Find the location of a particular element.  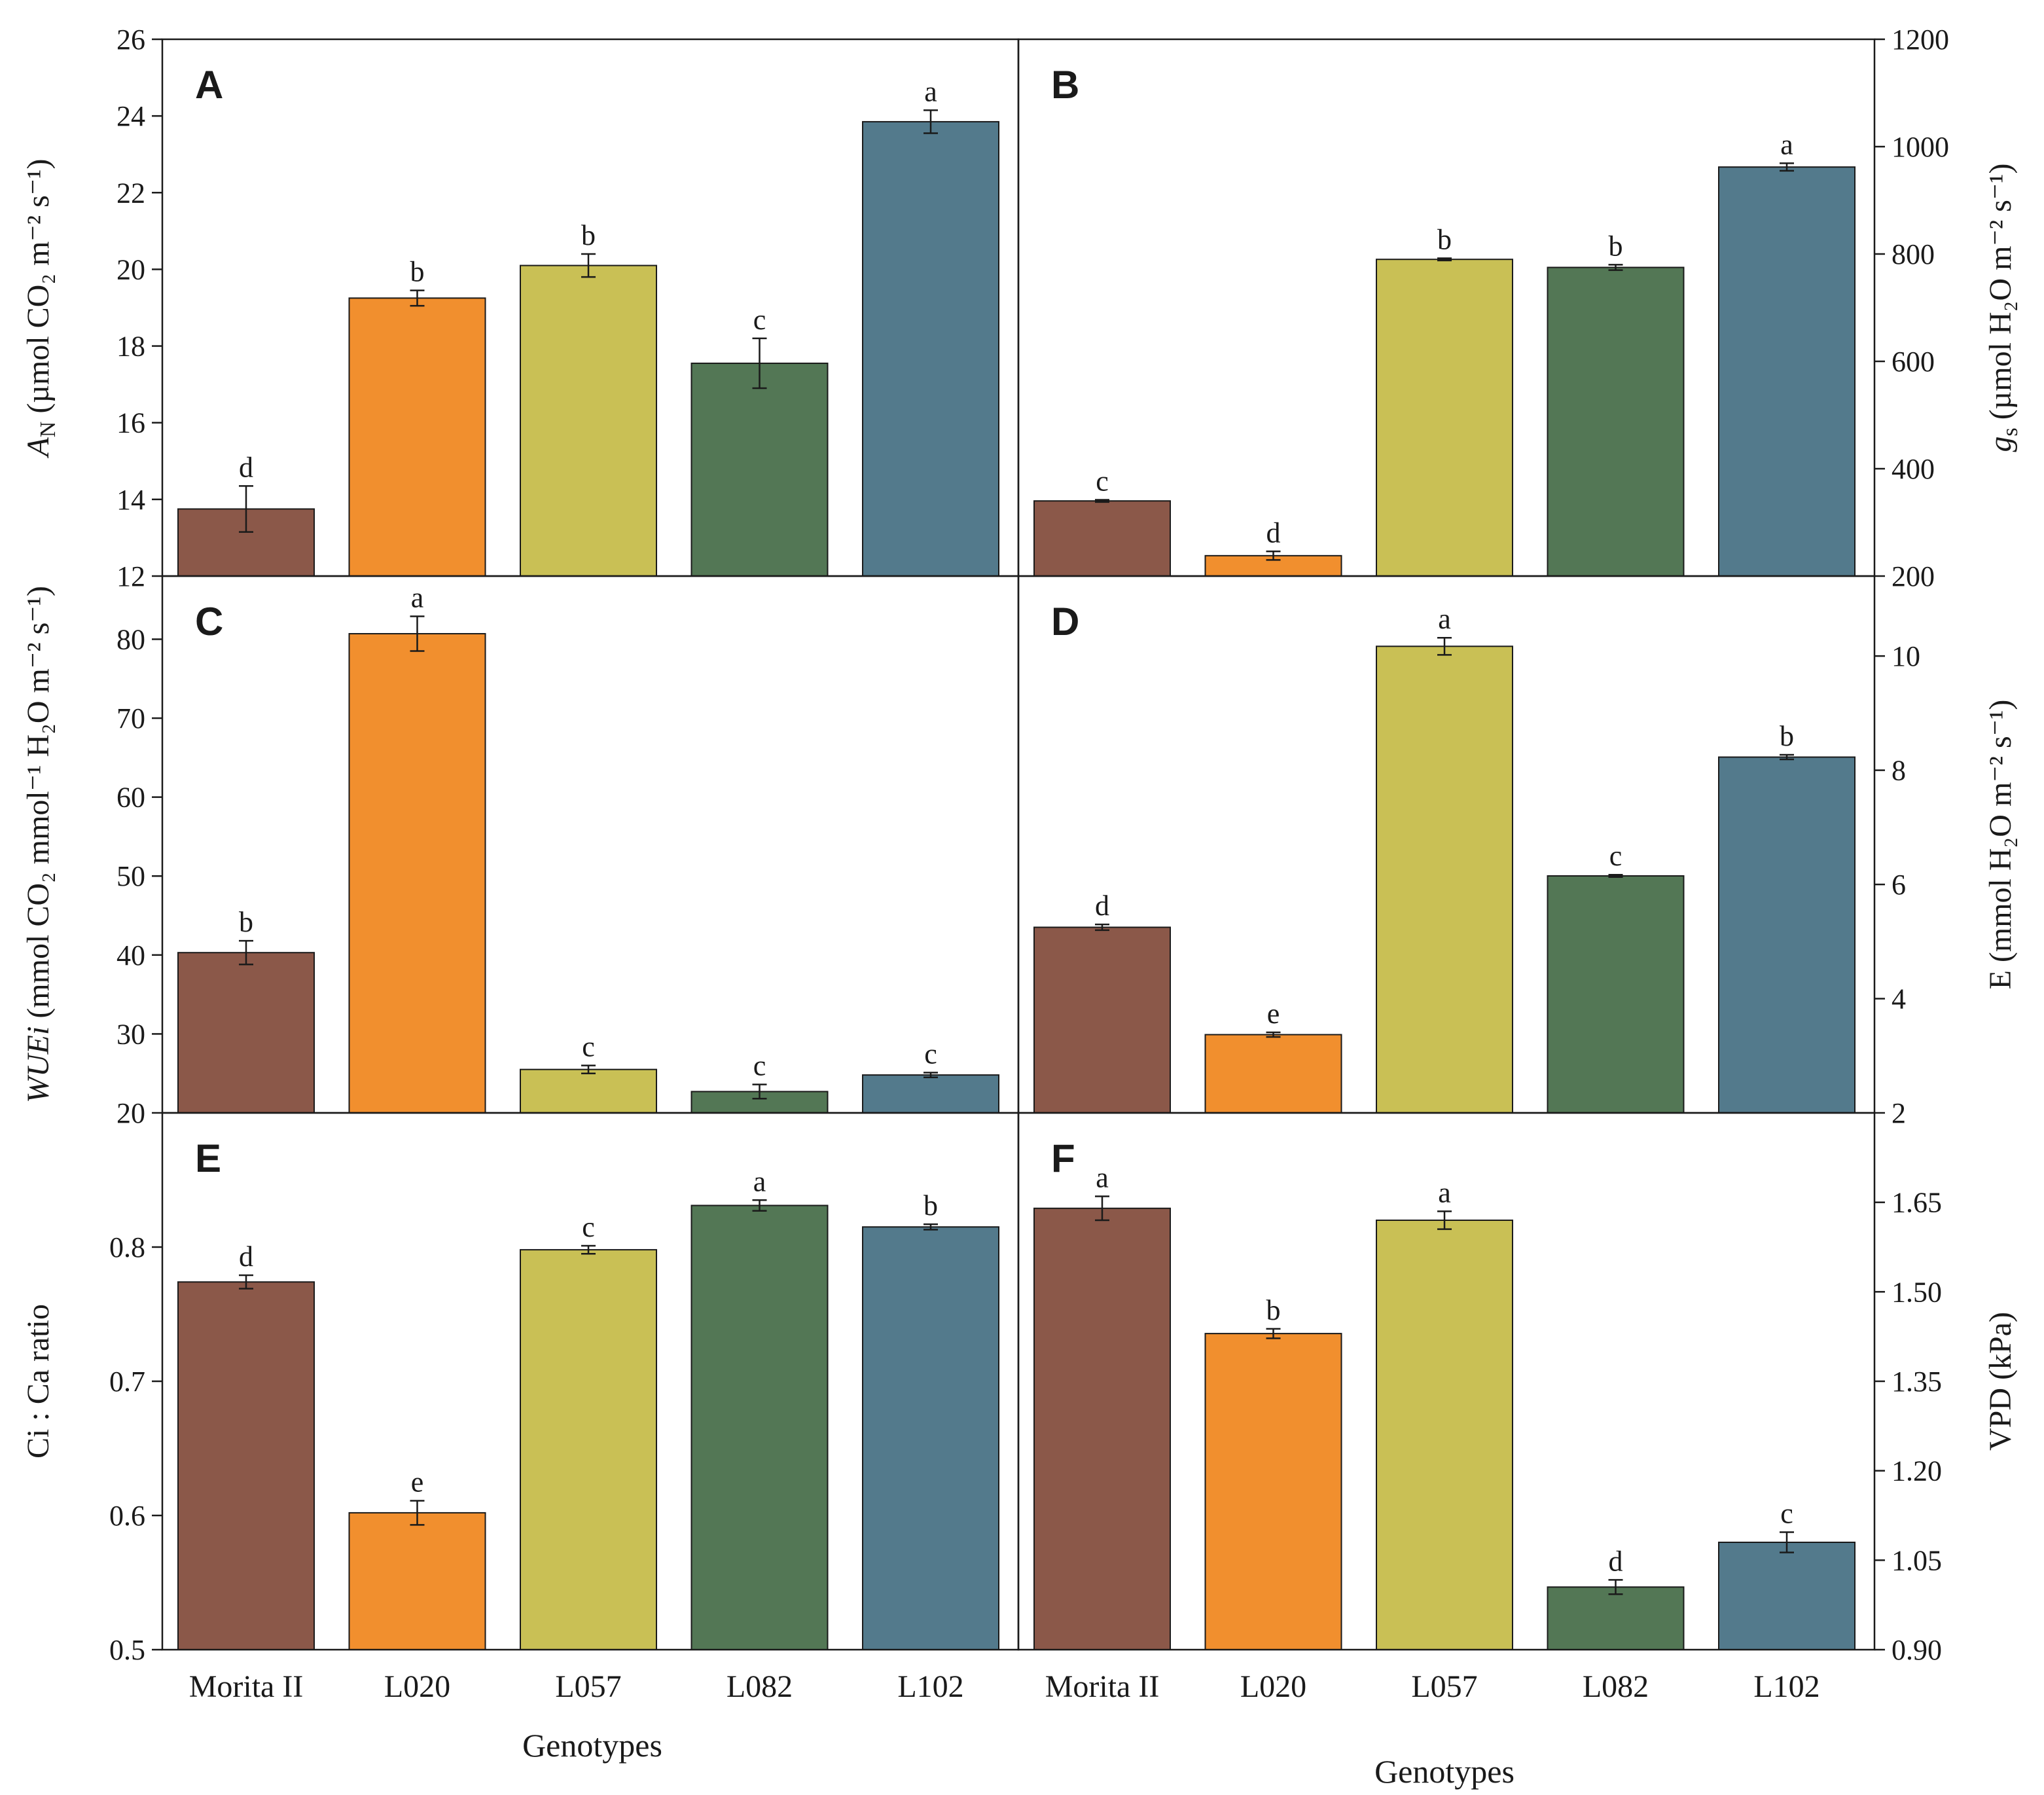

y-tick-label-A-6: 24 is located at coordinates (131, 116).